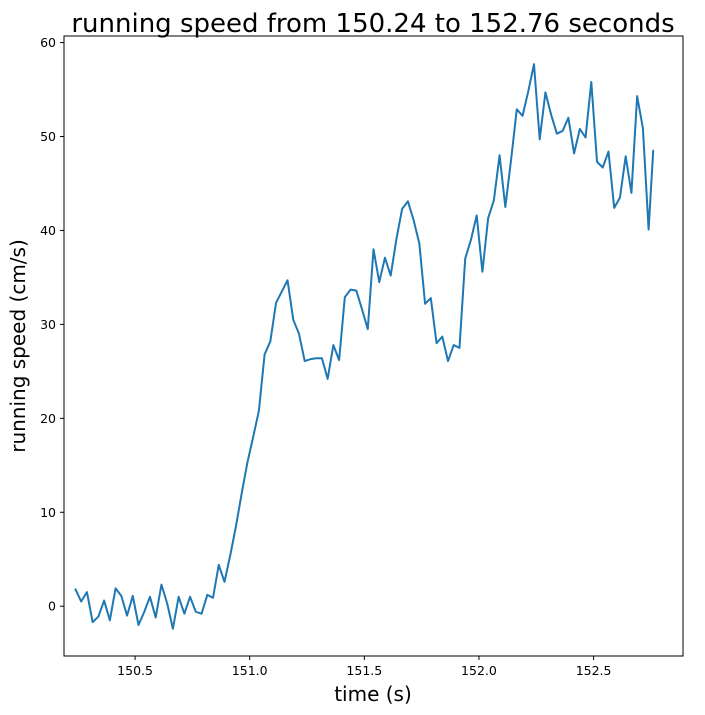  What do you see at coordinates (48, 42) in the screenshot?
I see `y-tick-label: 60` at bounding box center [48, 42].